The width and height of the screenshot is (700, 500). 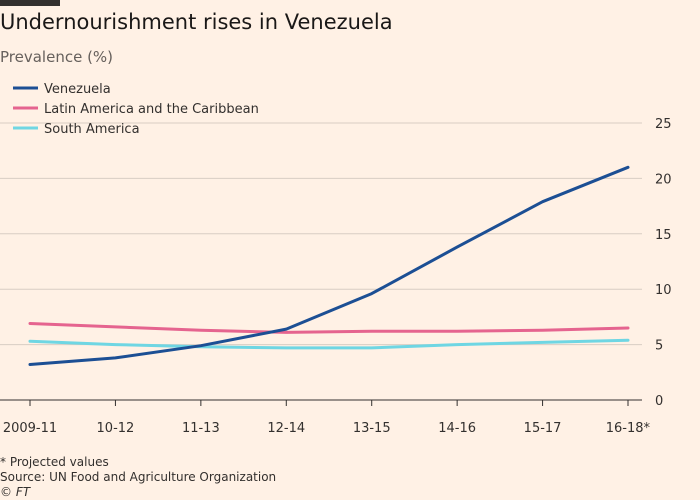 I want to click on y-tick-label-15: 15, so click(x=663, y=235).